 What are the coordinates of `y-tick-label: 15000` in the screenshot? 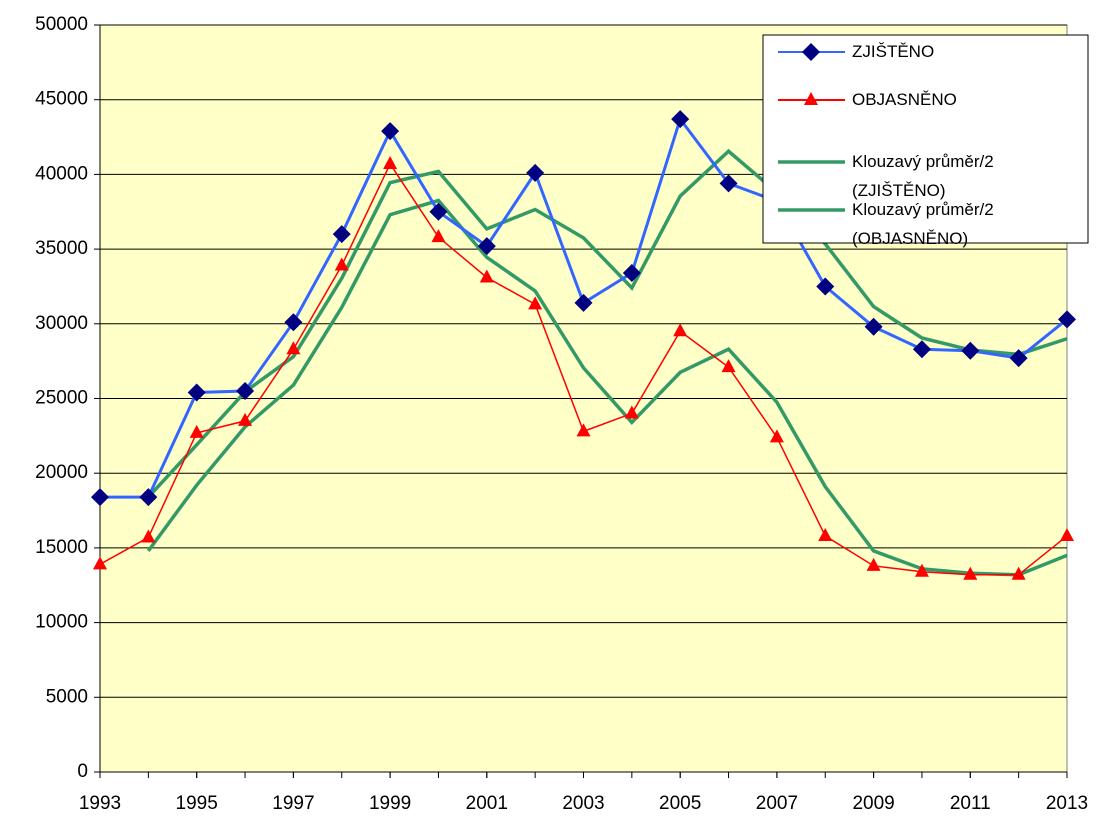 It's located at (61, 547).